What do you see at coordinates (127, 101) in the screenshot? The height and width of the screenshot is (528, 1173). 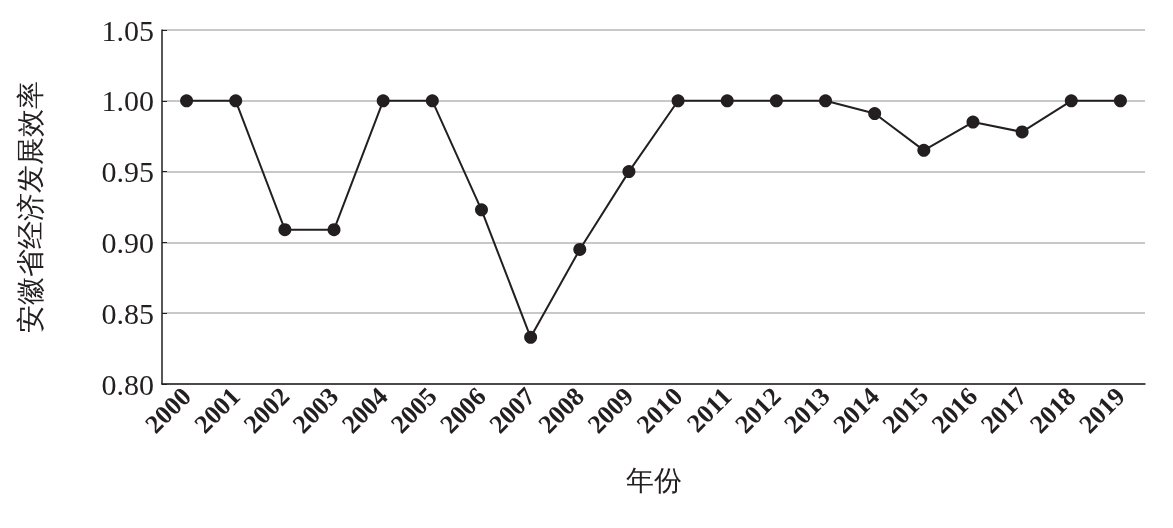 I see `y-tick-label: 1.00` at bounding box center [127, 101].